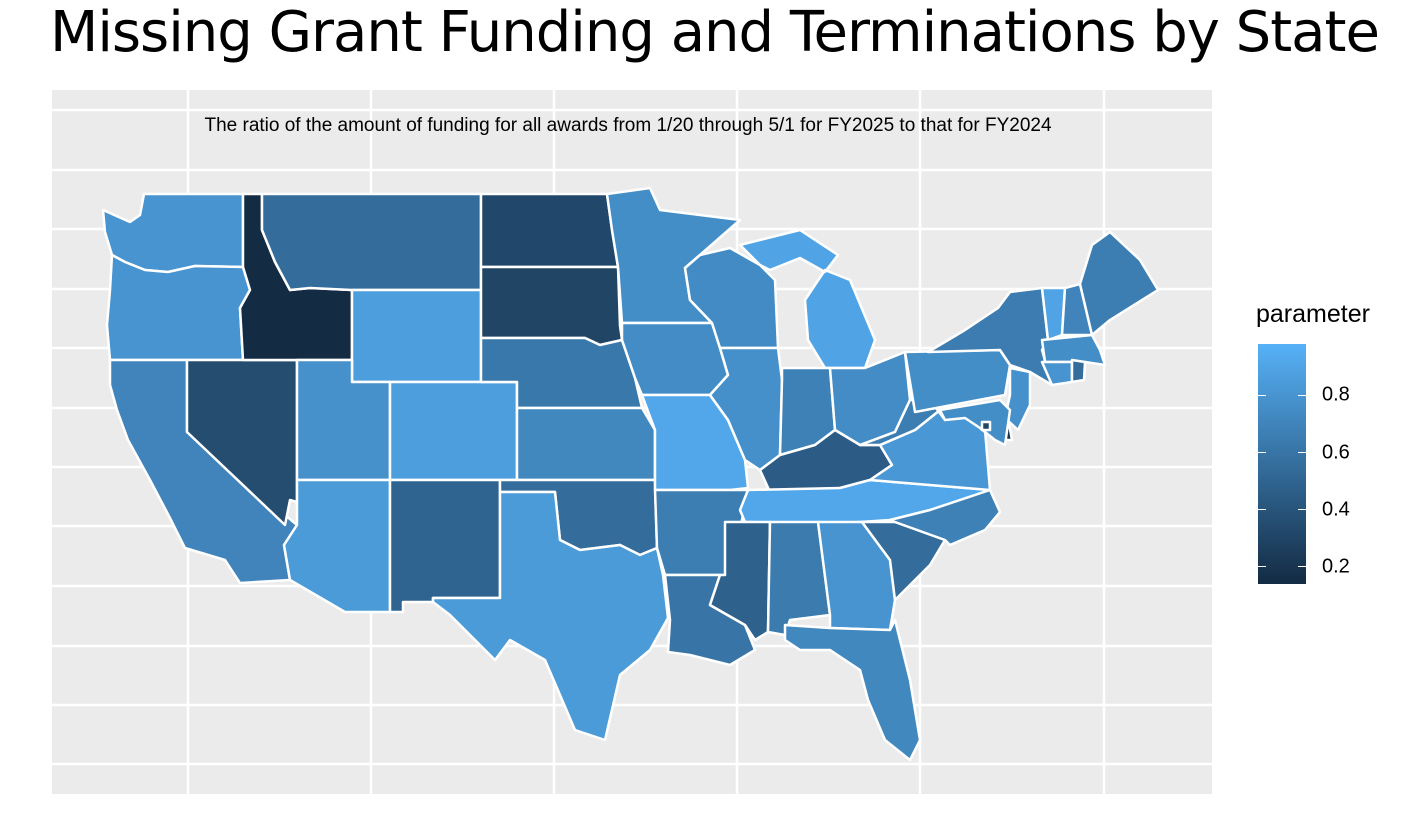 The height and width of the screenshot is (830, 1428). Describe the element at coordinates (1336, 566) in the screenshot. I see `legend-tick-label: 0.2` at that location.